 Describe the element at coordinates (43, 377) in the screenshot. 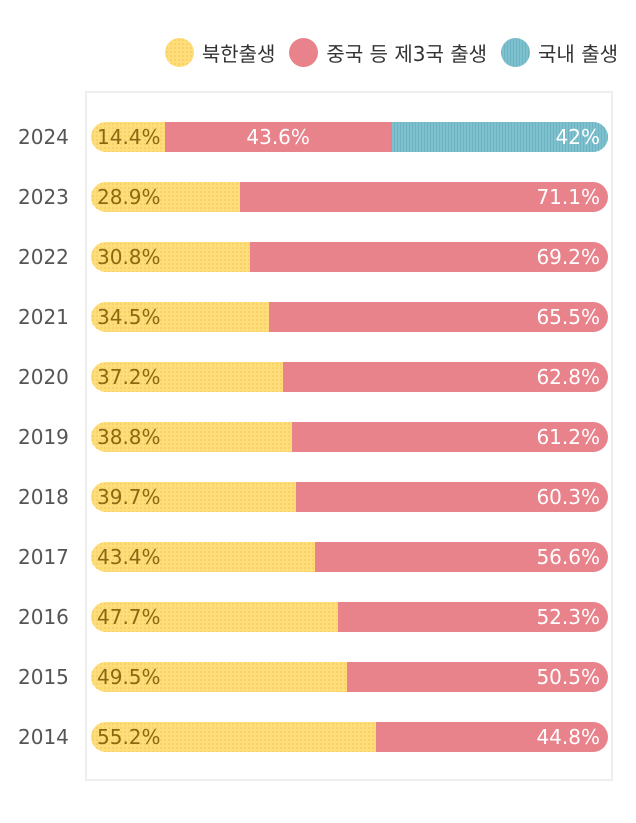

I see `y-tick-label: 2020` at that location.